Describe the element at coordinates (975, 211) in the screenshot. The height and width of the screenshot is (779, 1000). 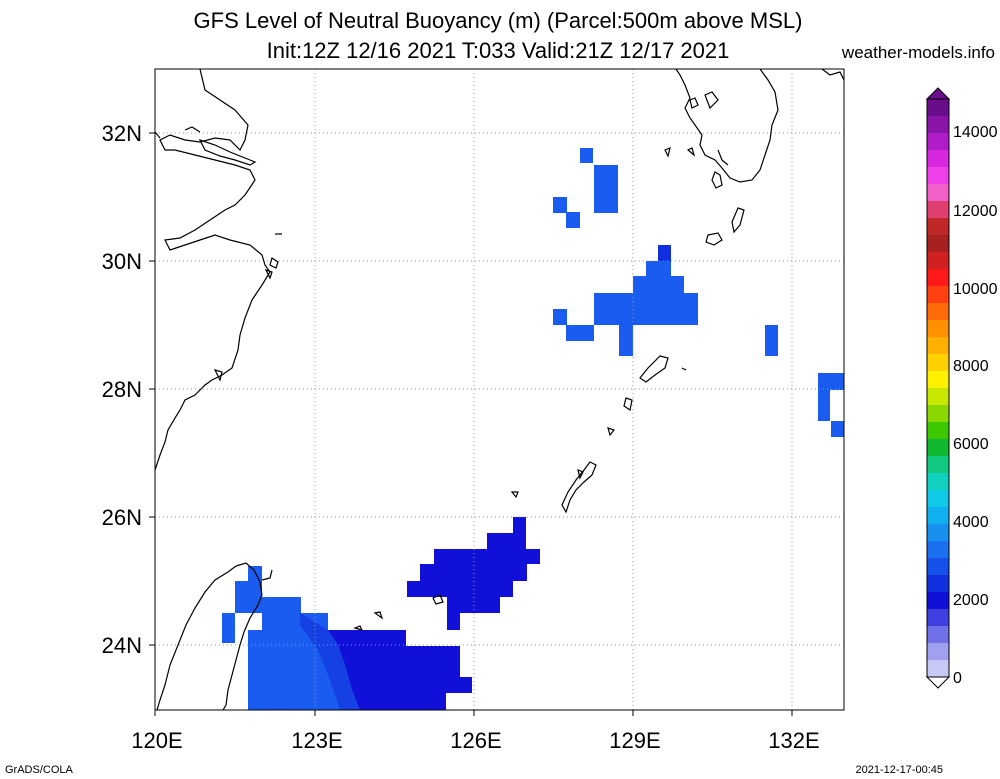
I see `colorbar-label: 12000` at that location.